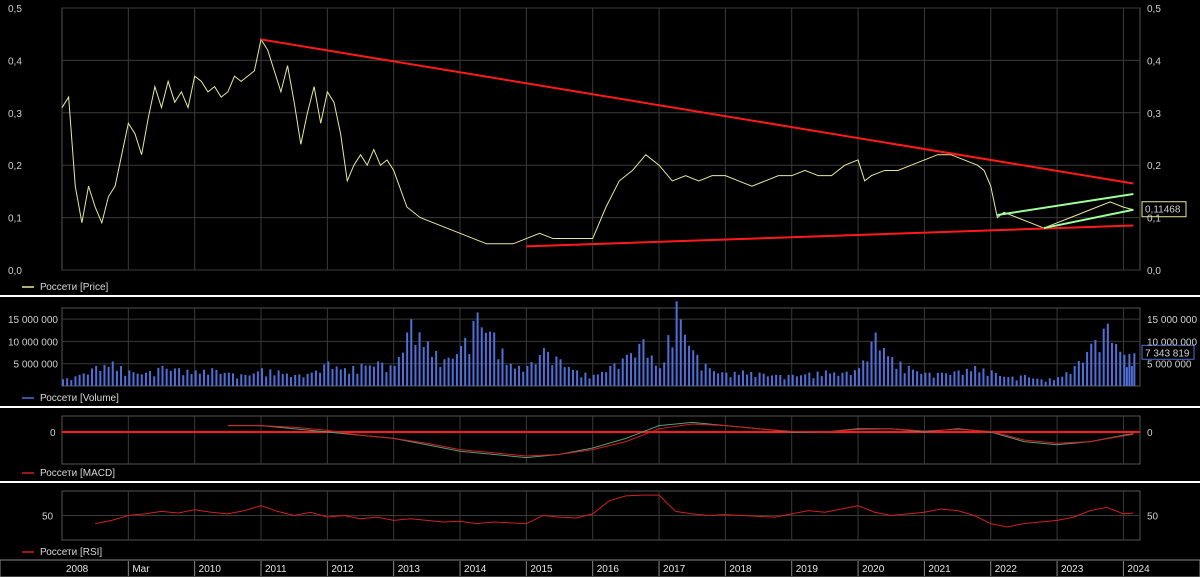 The width and height of the screenshot is (1200, 577). I want to click on price-y-tick-label-left: 0,0, so click(15, 271).